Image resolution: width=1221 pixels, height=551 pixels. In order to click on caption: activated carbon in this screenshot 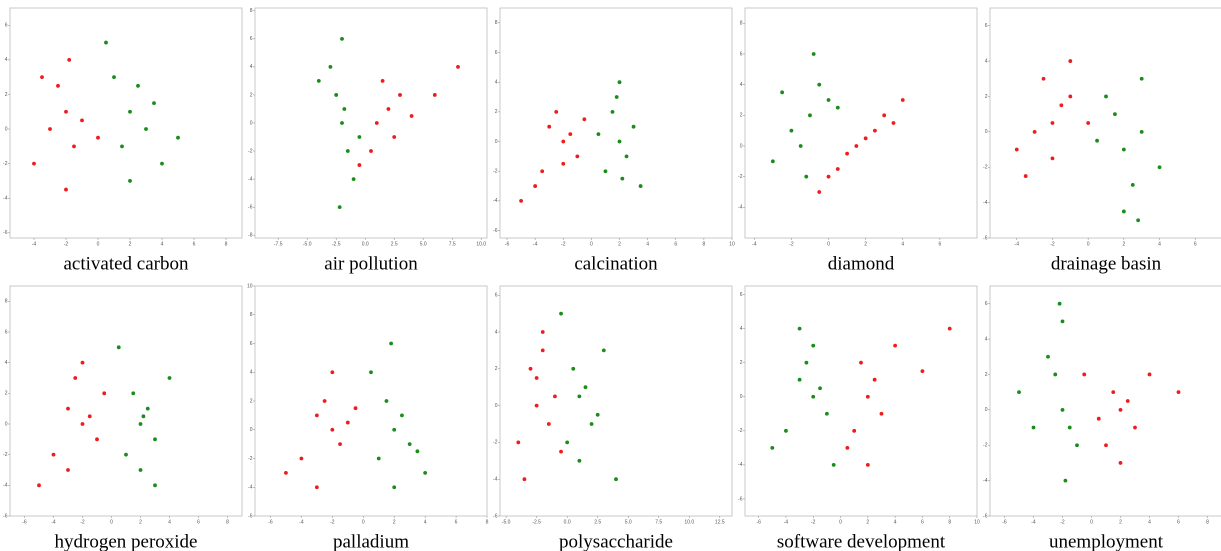, I will do `click(126, 263)`.